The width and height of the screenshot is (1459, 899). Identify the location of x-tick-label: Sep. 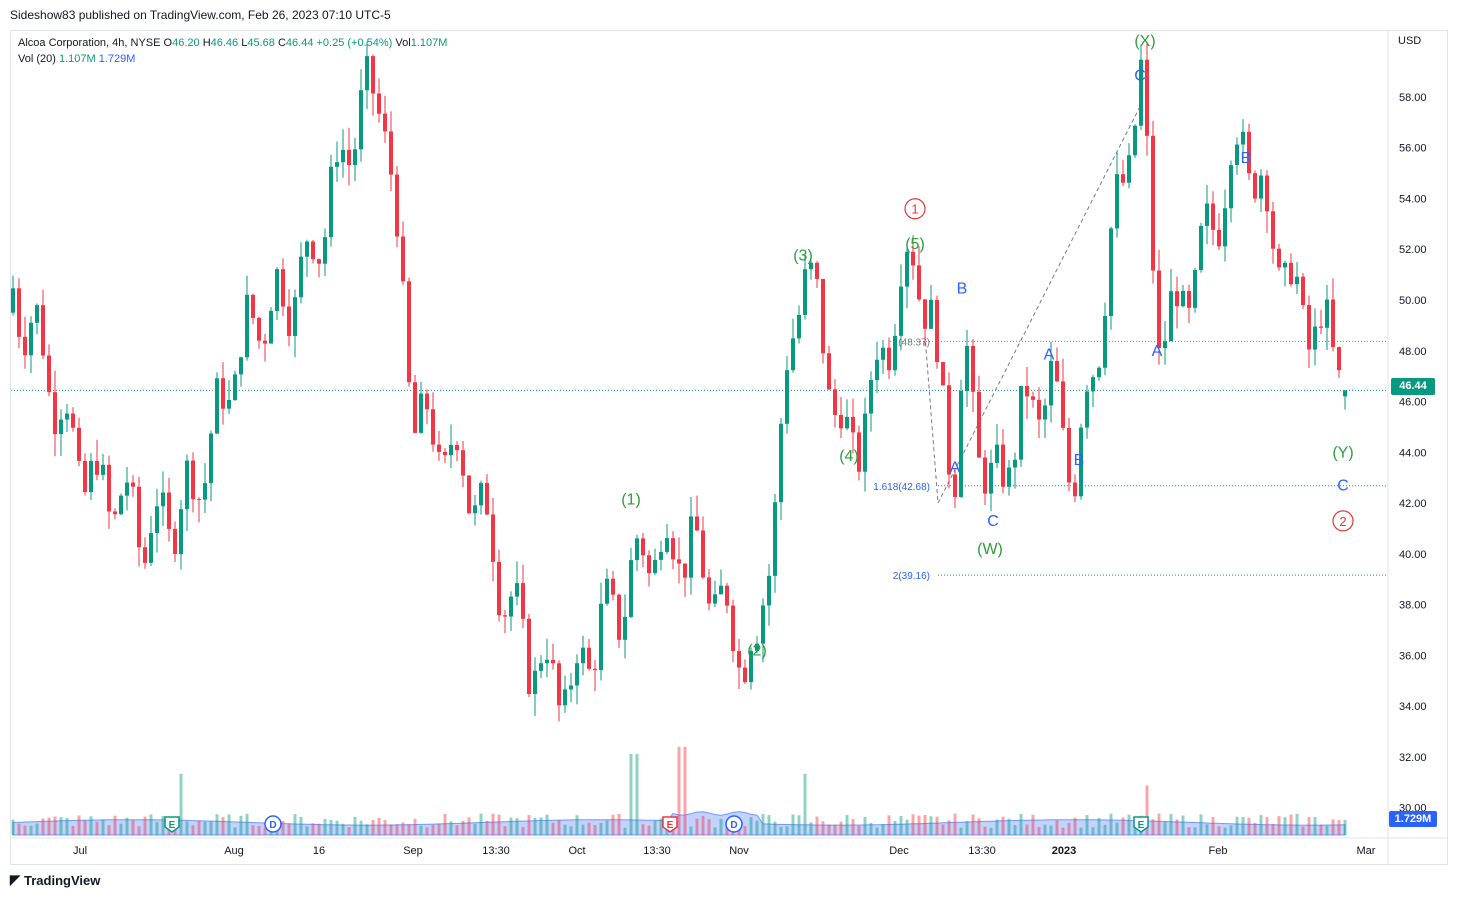
(413, 851).